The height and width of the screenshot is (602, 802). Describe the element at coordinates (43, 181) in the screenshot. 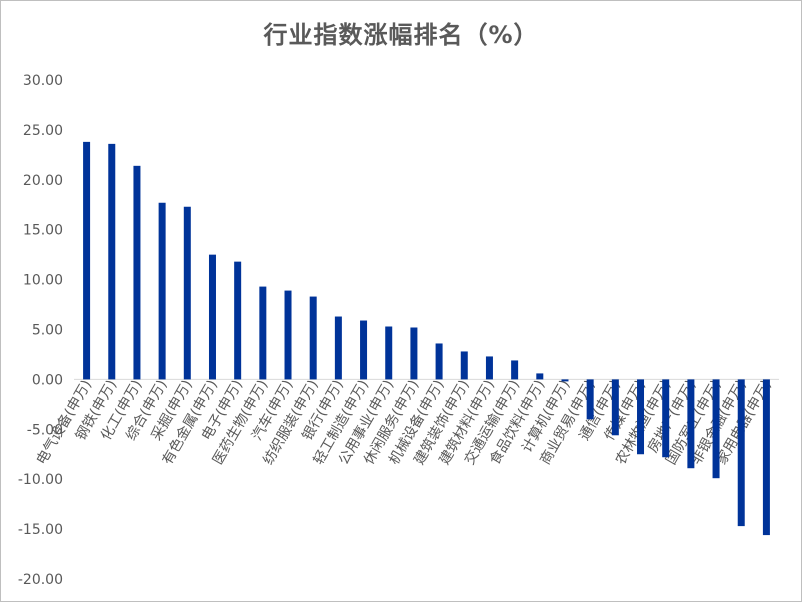

I see `y-tick-label: 20.00` at that location.